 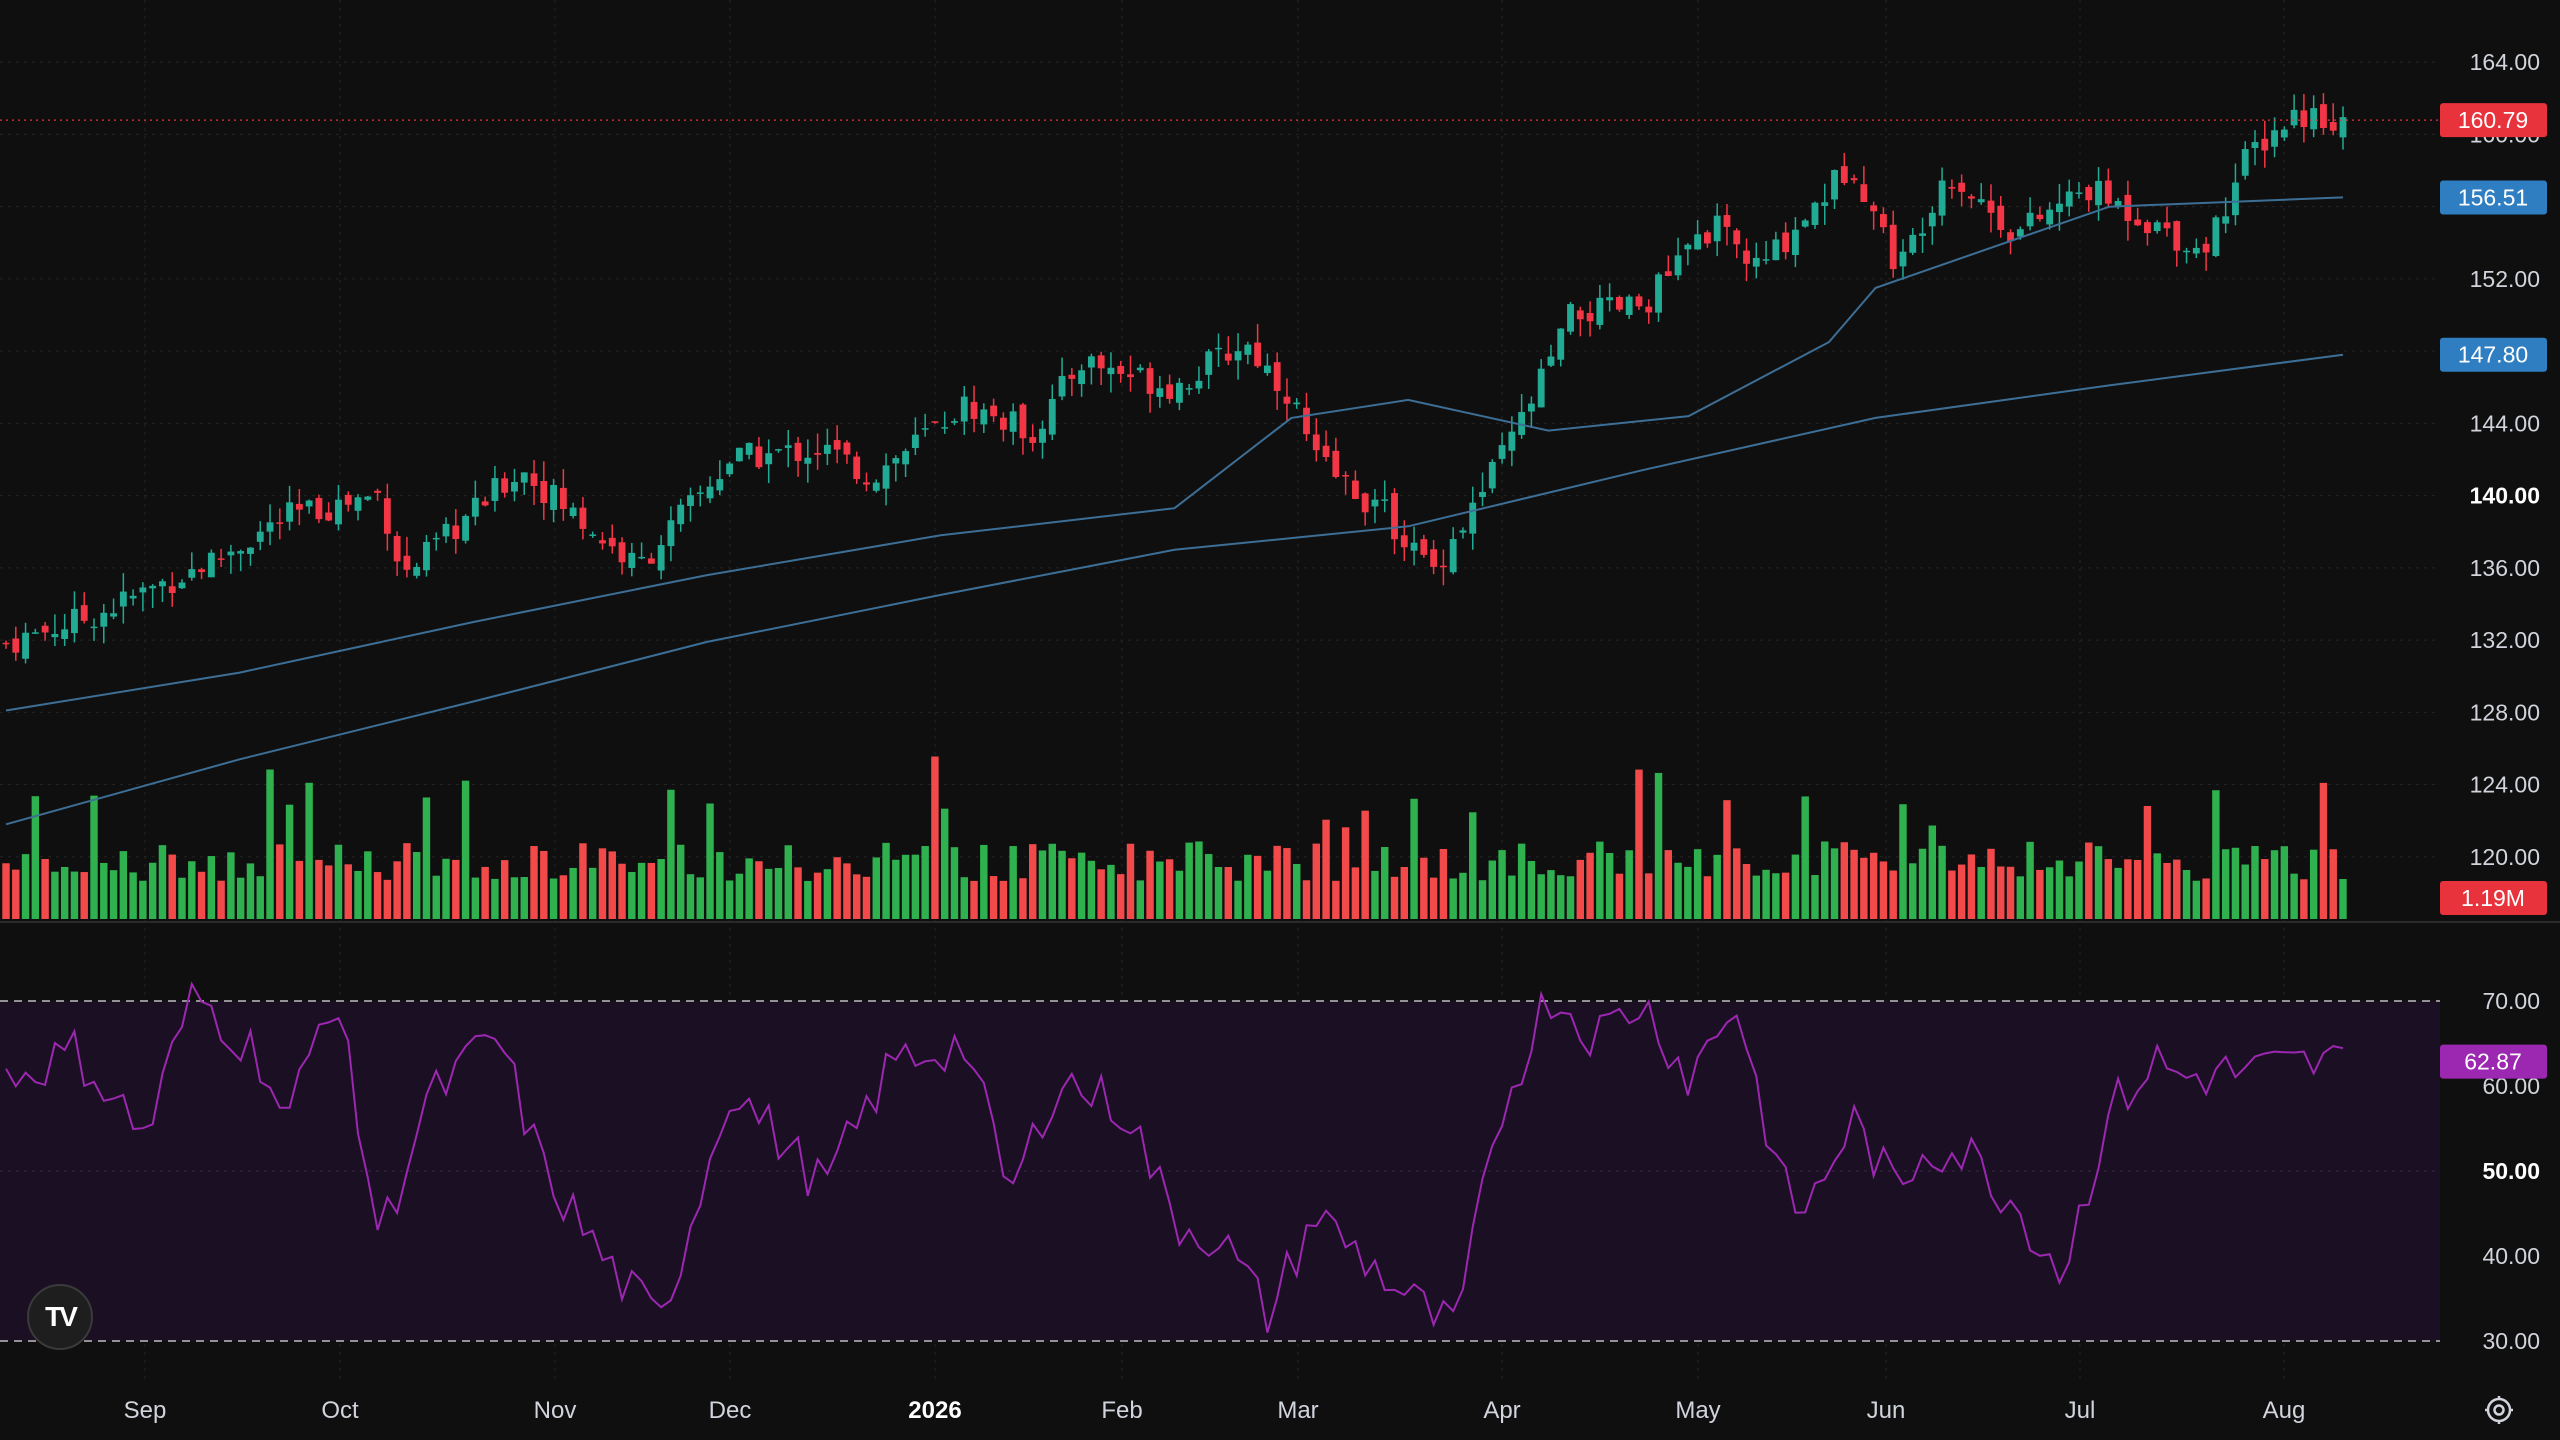 What do you see at coordinates (60, 1317) in the screenshot?
I see `tradingview-logo-icon: TV` at bounding box center [60, 1317].